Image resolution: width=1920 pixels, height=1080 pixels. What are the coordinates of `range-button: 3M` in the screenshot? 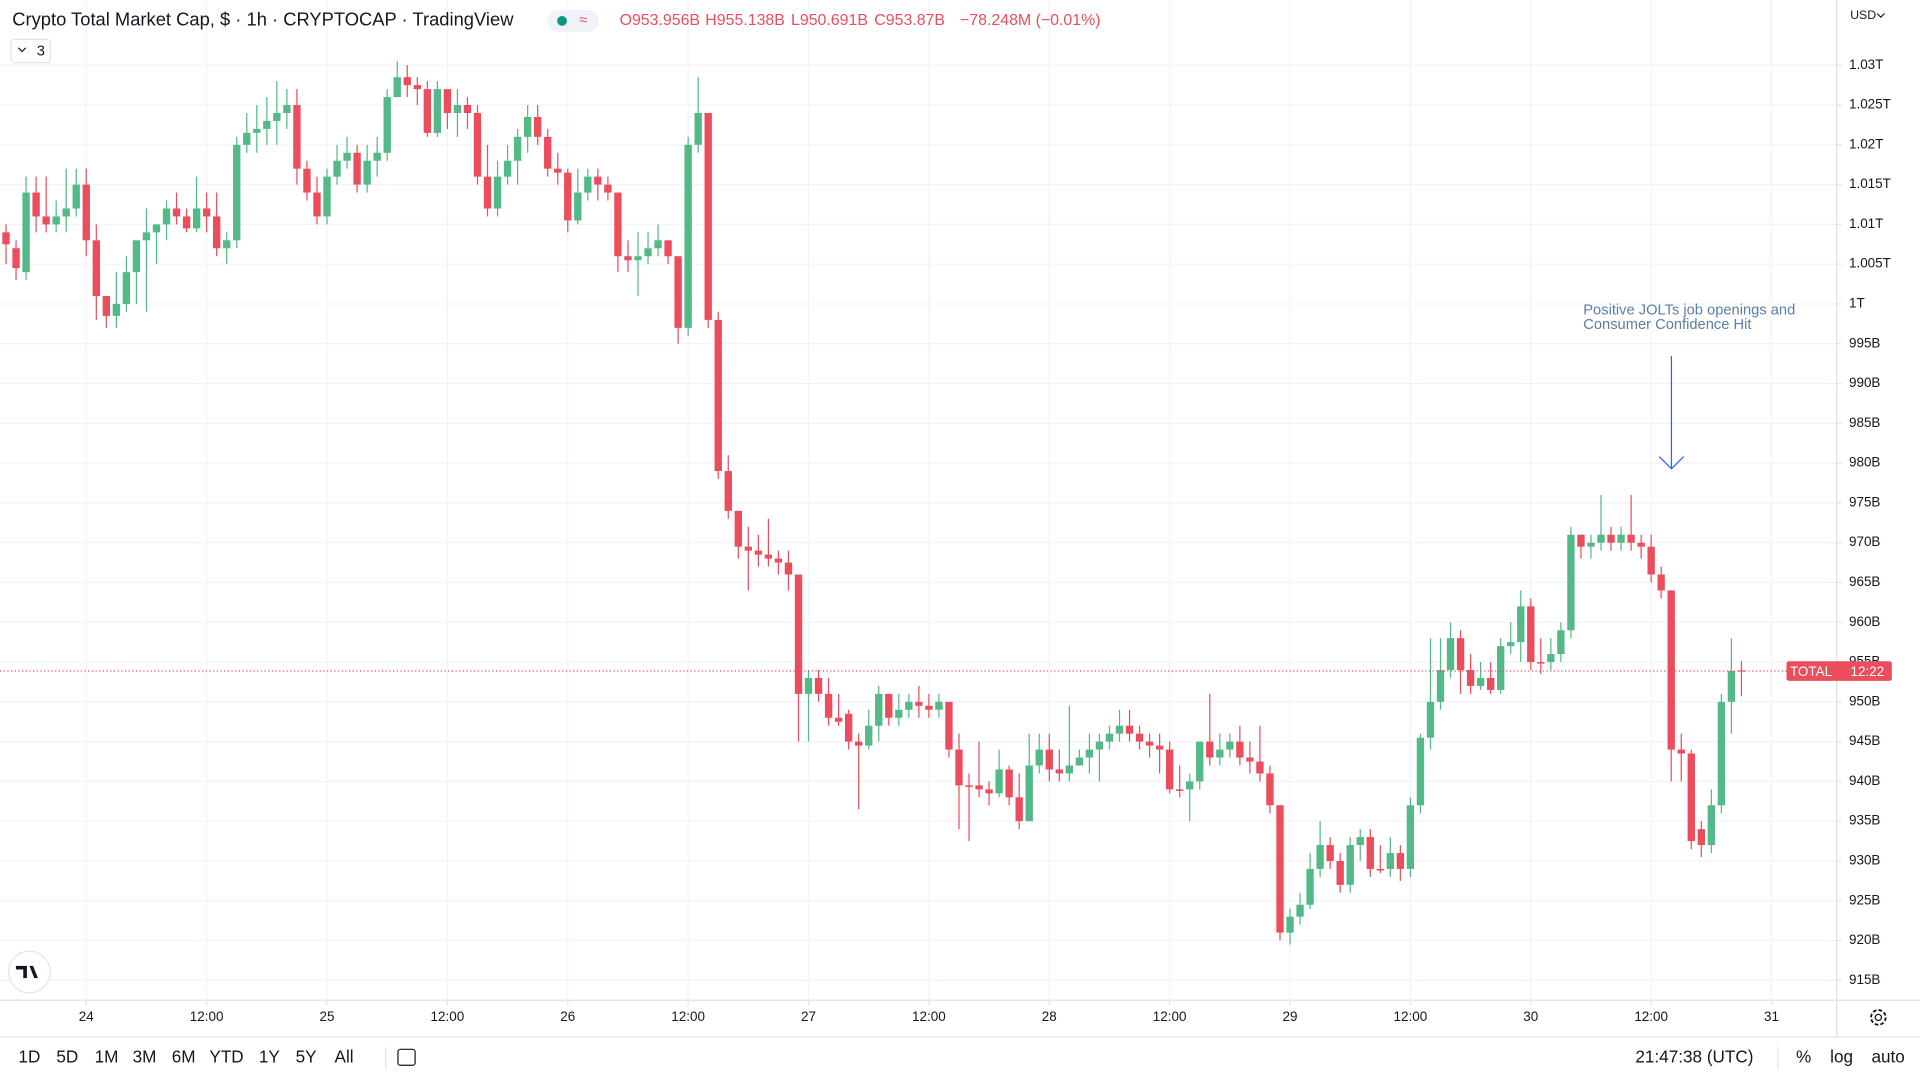 It's located at (145, 1056).